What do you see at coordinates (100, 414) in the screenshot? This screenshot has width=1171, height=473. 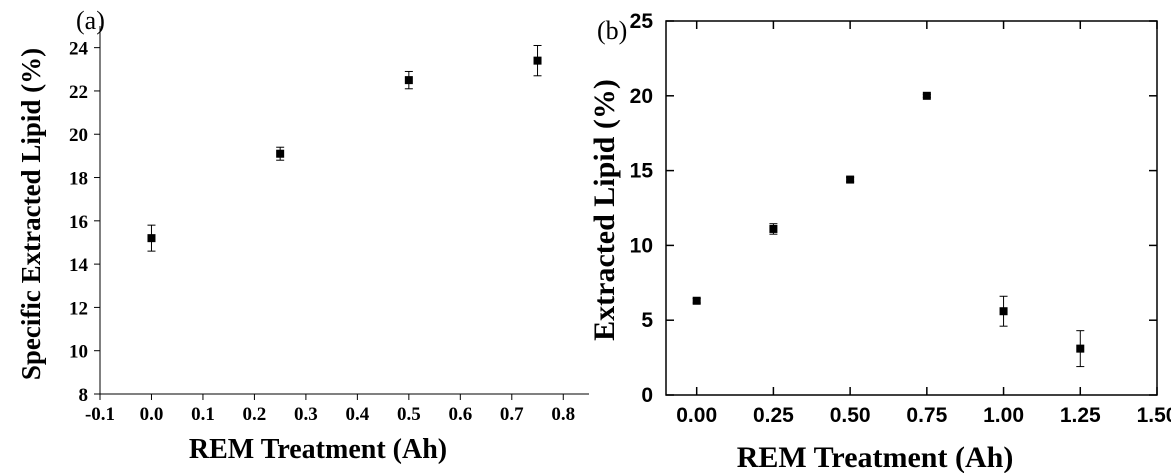 I see `panel-a-x-tick-label: -0.1` at bounding box center [100, 414].